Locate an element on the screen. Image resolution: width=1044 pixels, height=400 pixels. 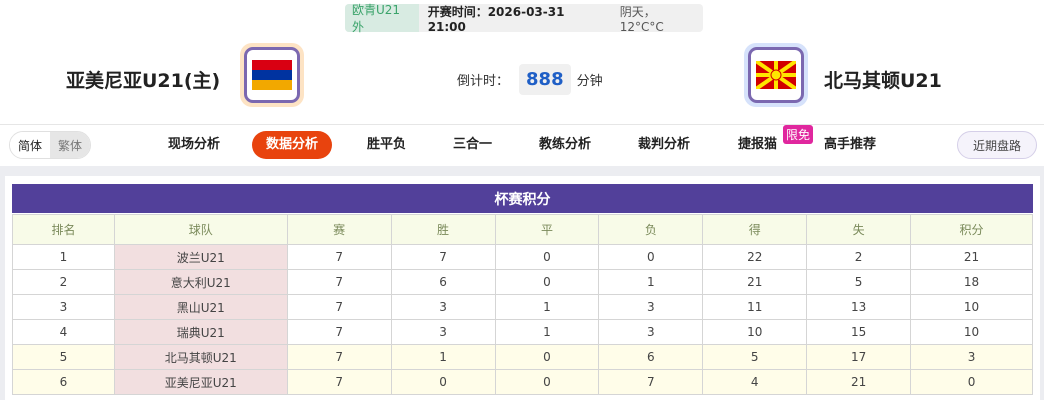
table-cell: 11 is located at coordinates (755, 307).